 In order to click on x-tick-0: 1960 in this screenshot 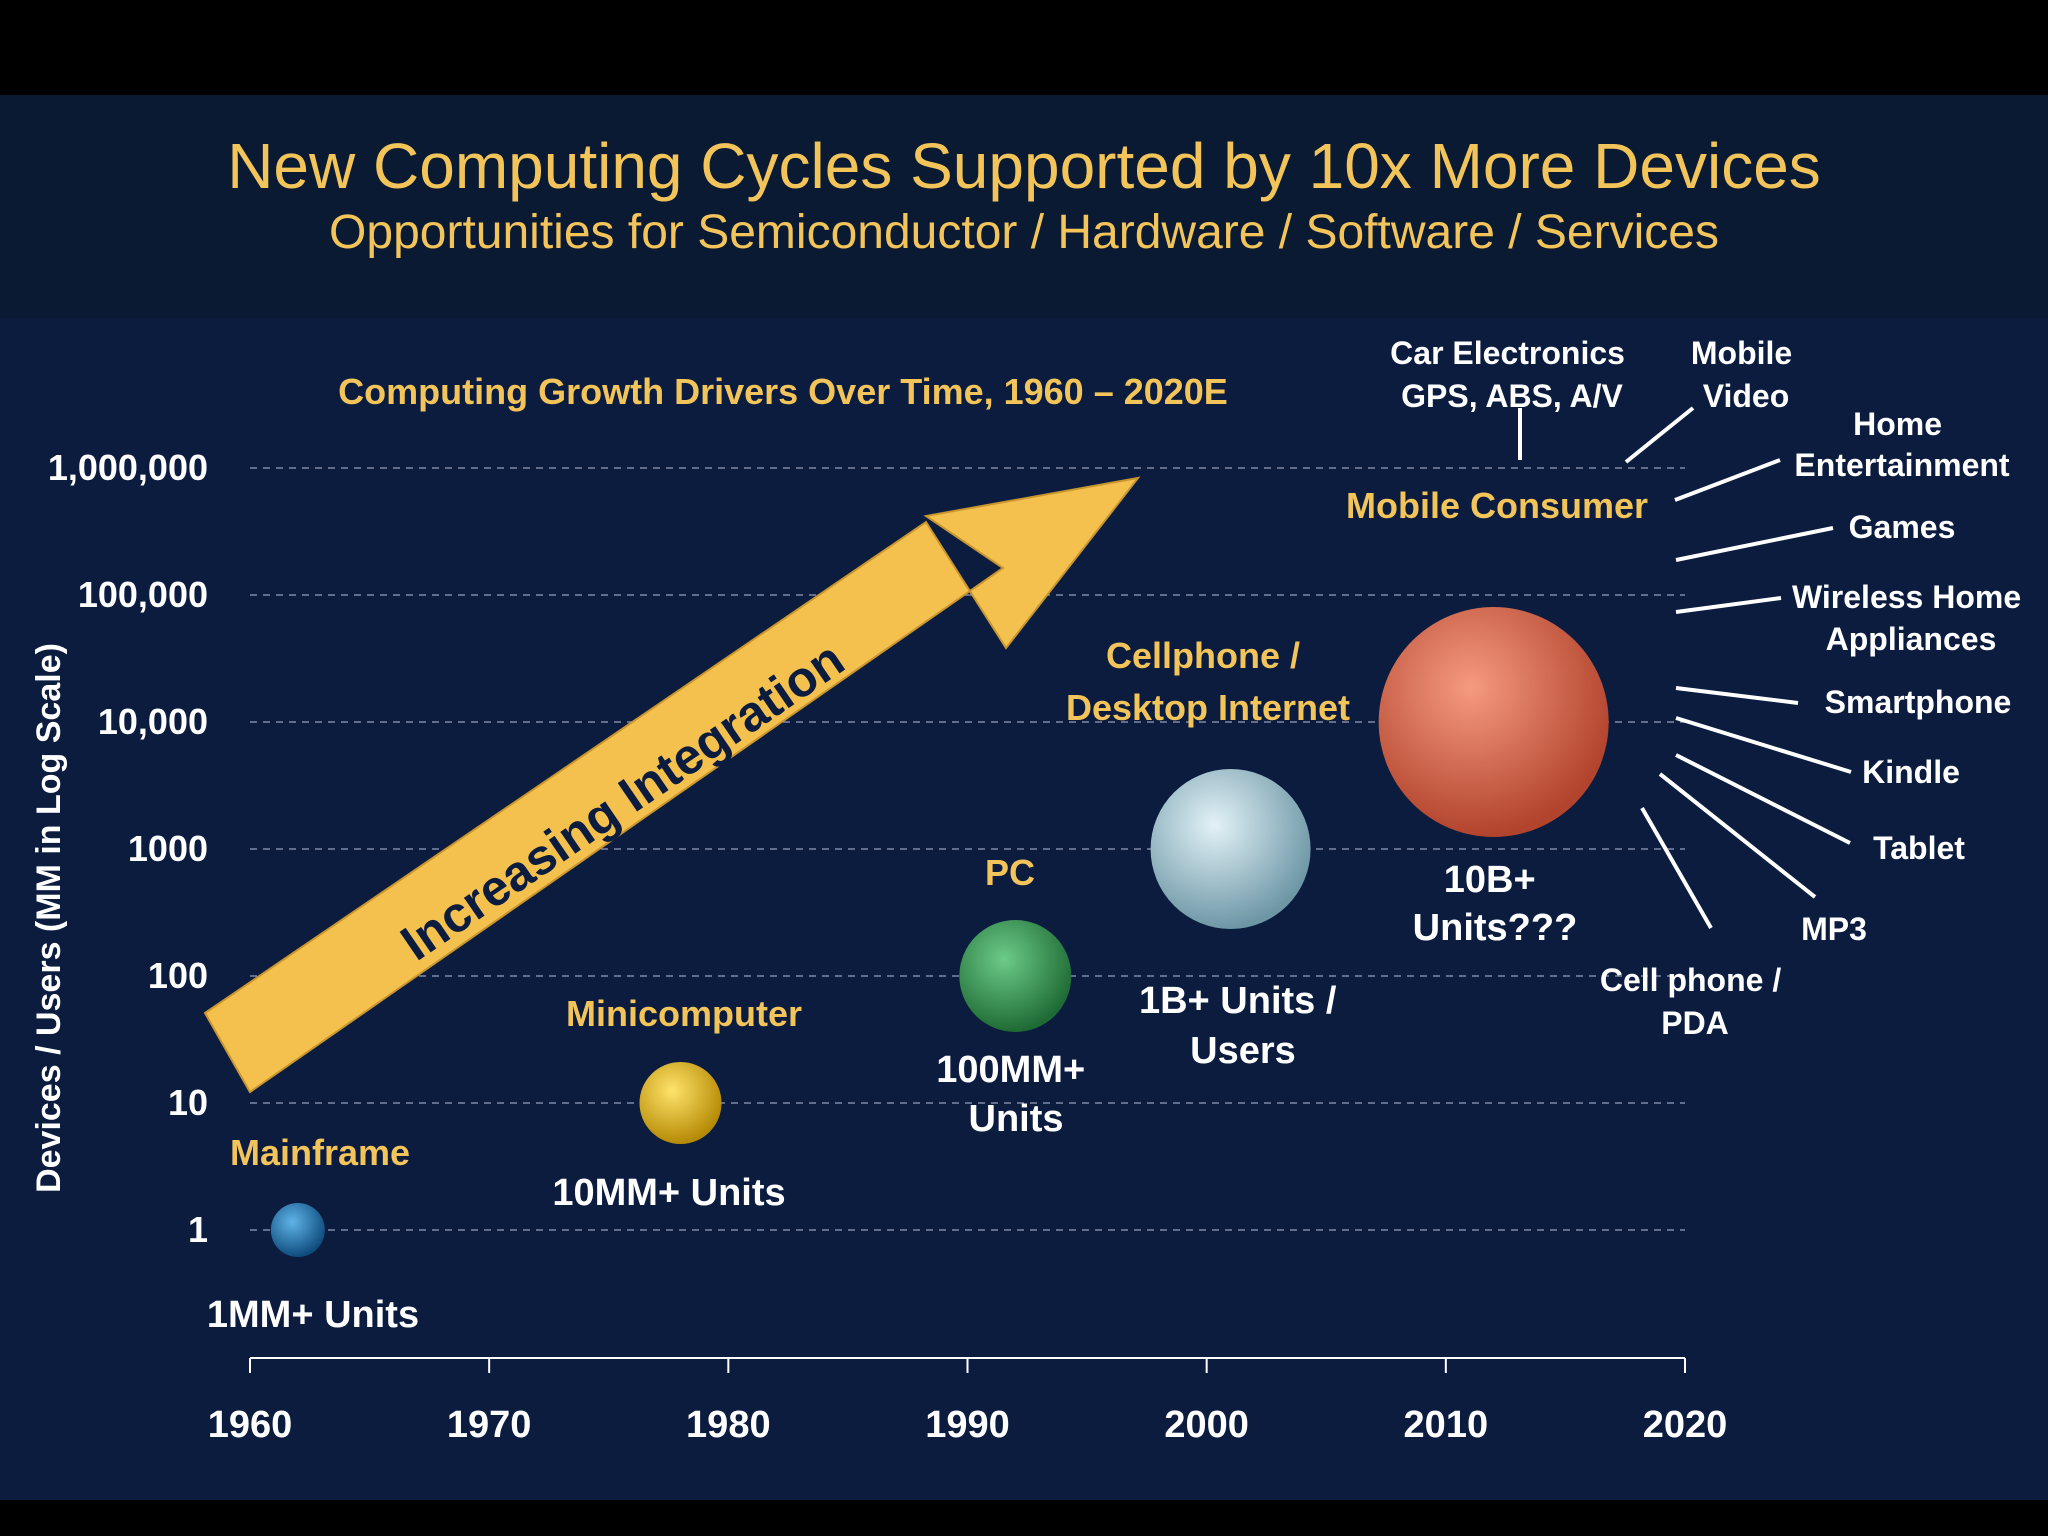, I will do `click(250, 1425)`.